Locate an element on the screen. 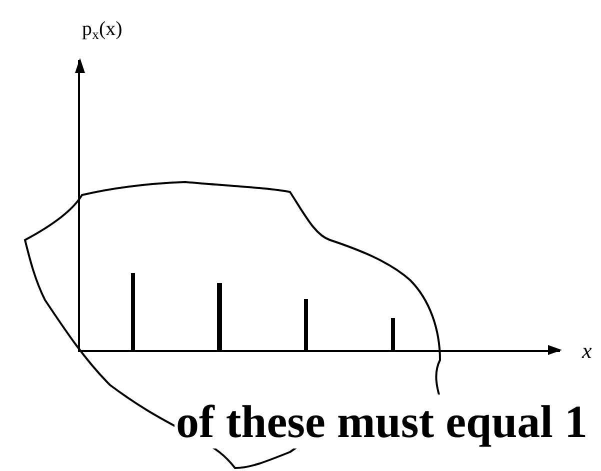 This screenshot has width=601, height=471. text: of these must equal 1 is located at coordinates (382, 421).